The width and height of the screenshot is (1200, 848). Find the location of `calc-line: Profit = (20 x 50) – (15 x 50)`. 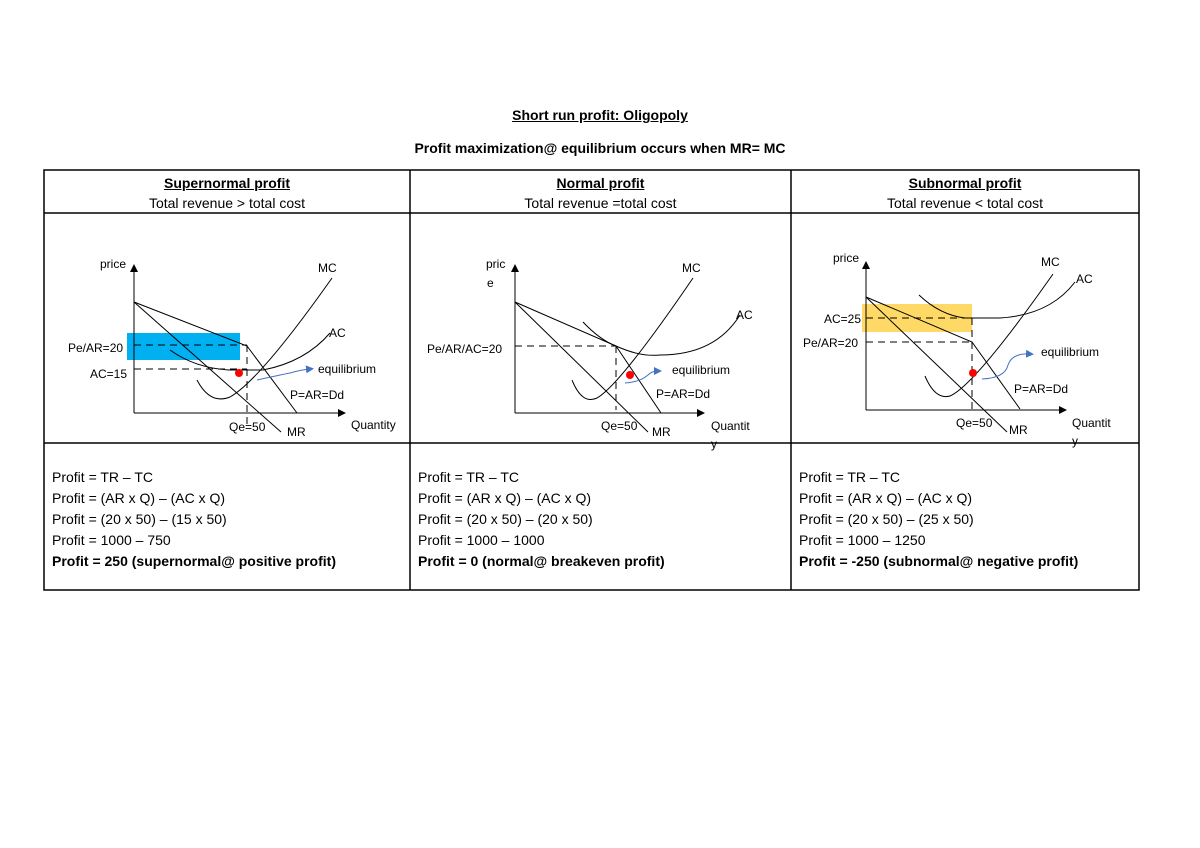

calc-line: Profit = (20 x 50) – (15 x 50) is located at coordinates (139, 519).